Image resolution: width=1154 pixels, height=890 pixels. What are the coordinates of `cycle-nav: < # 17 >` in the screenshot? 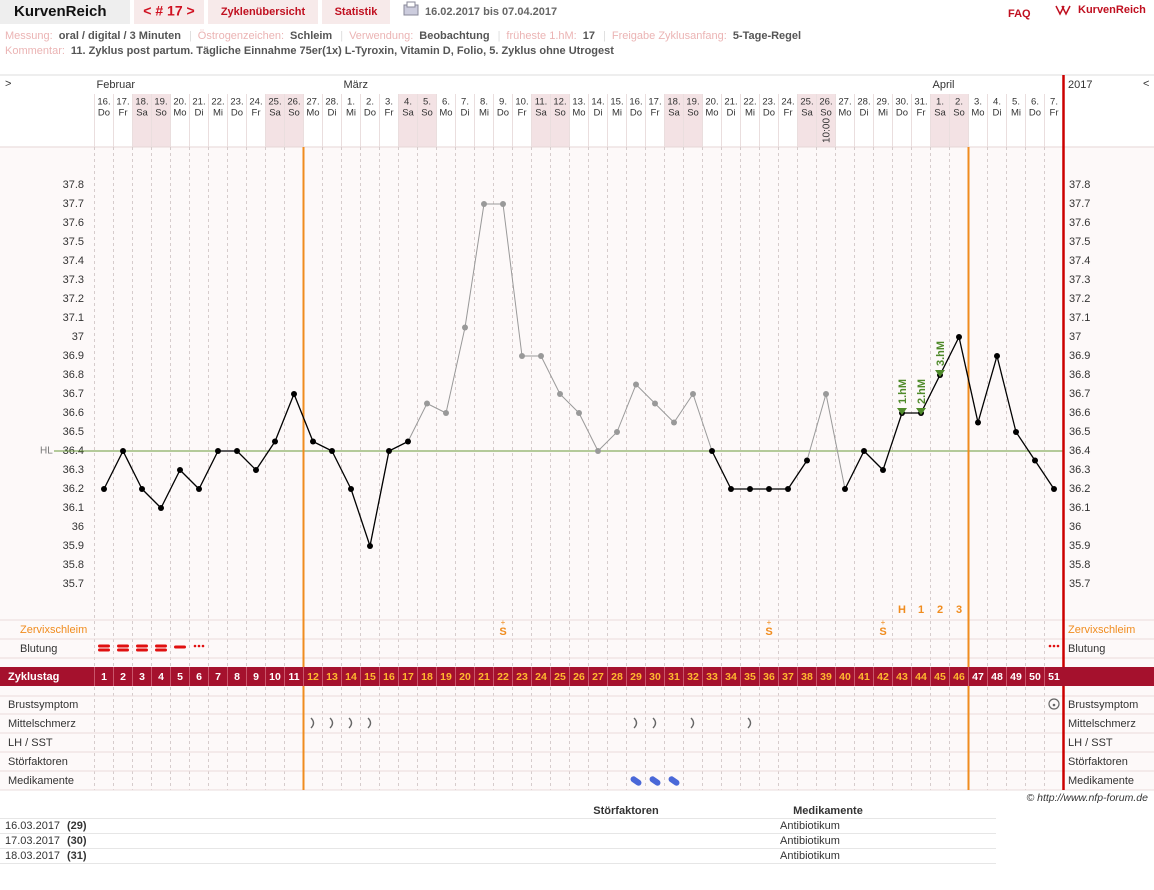 It's located at (168, 11).